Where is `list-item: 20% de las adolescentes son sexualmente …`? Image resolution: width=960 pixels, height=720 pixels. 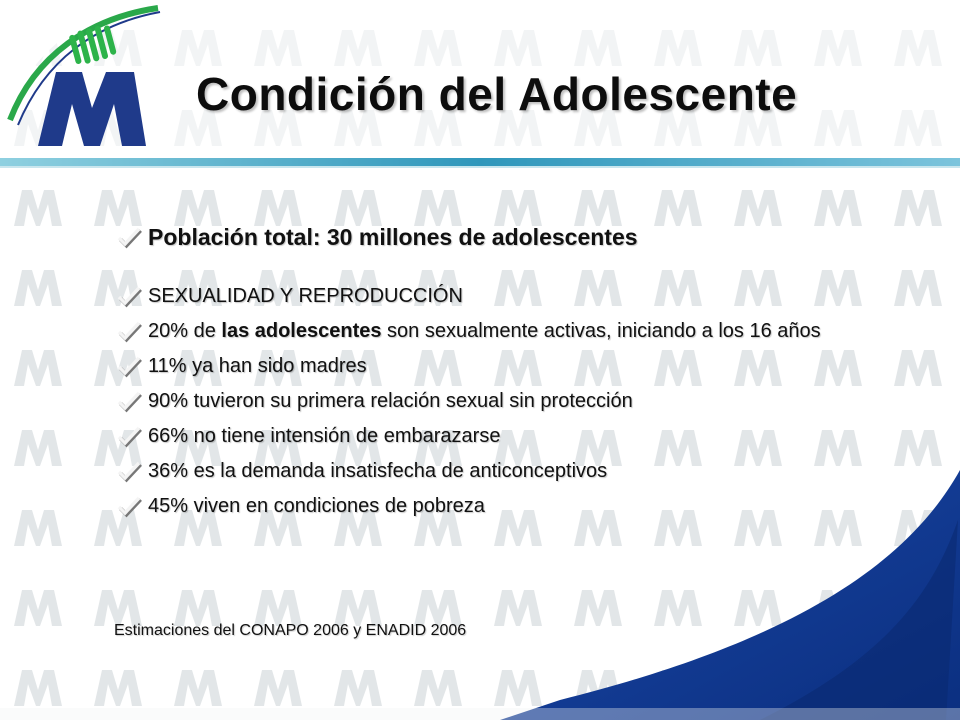 list-item: 20% de las adolescentes son sexualmente … is located at coordinates (497, 331).